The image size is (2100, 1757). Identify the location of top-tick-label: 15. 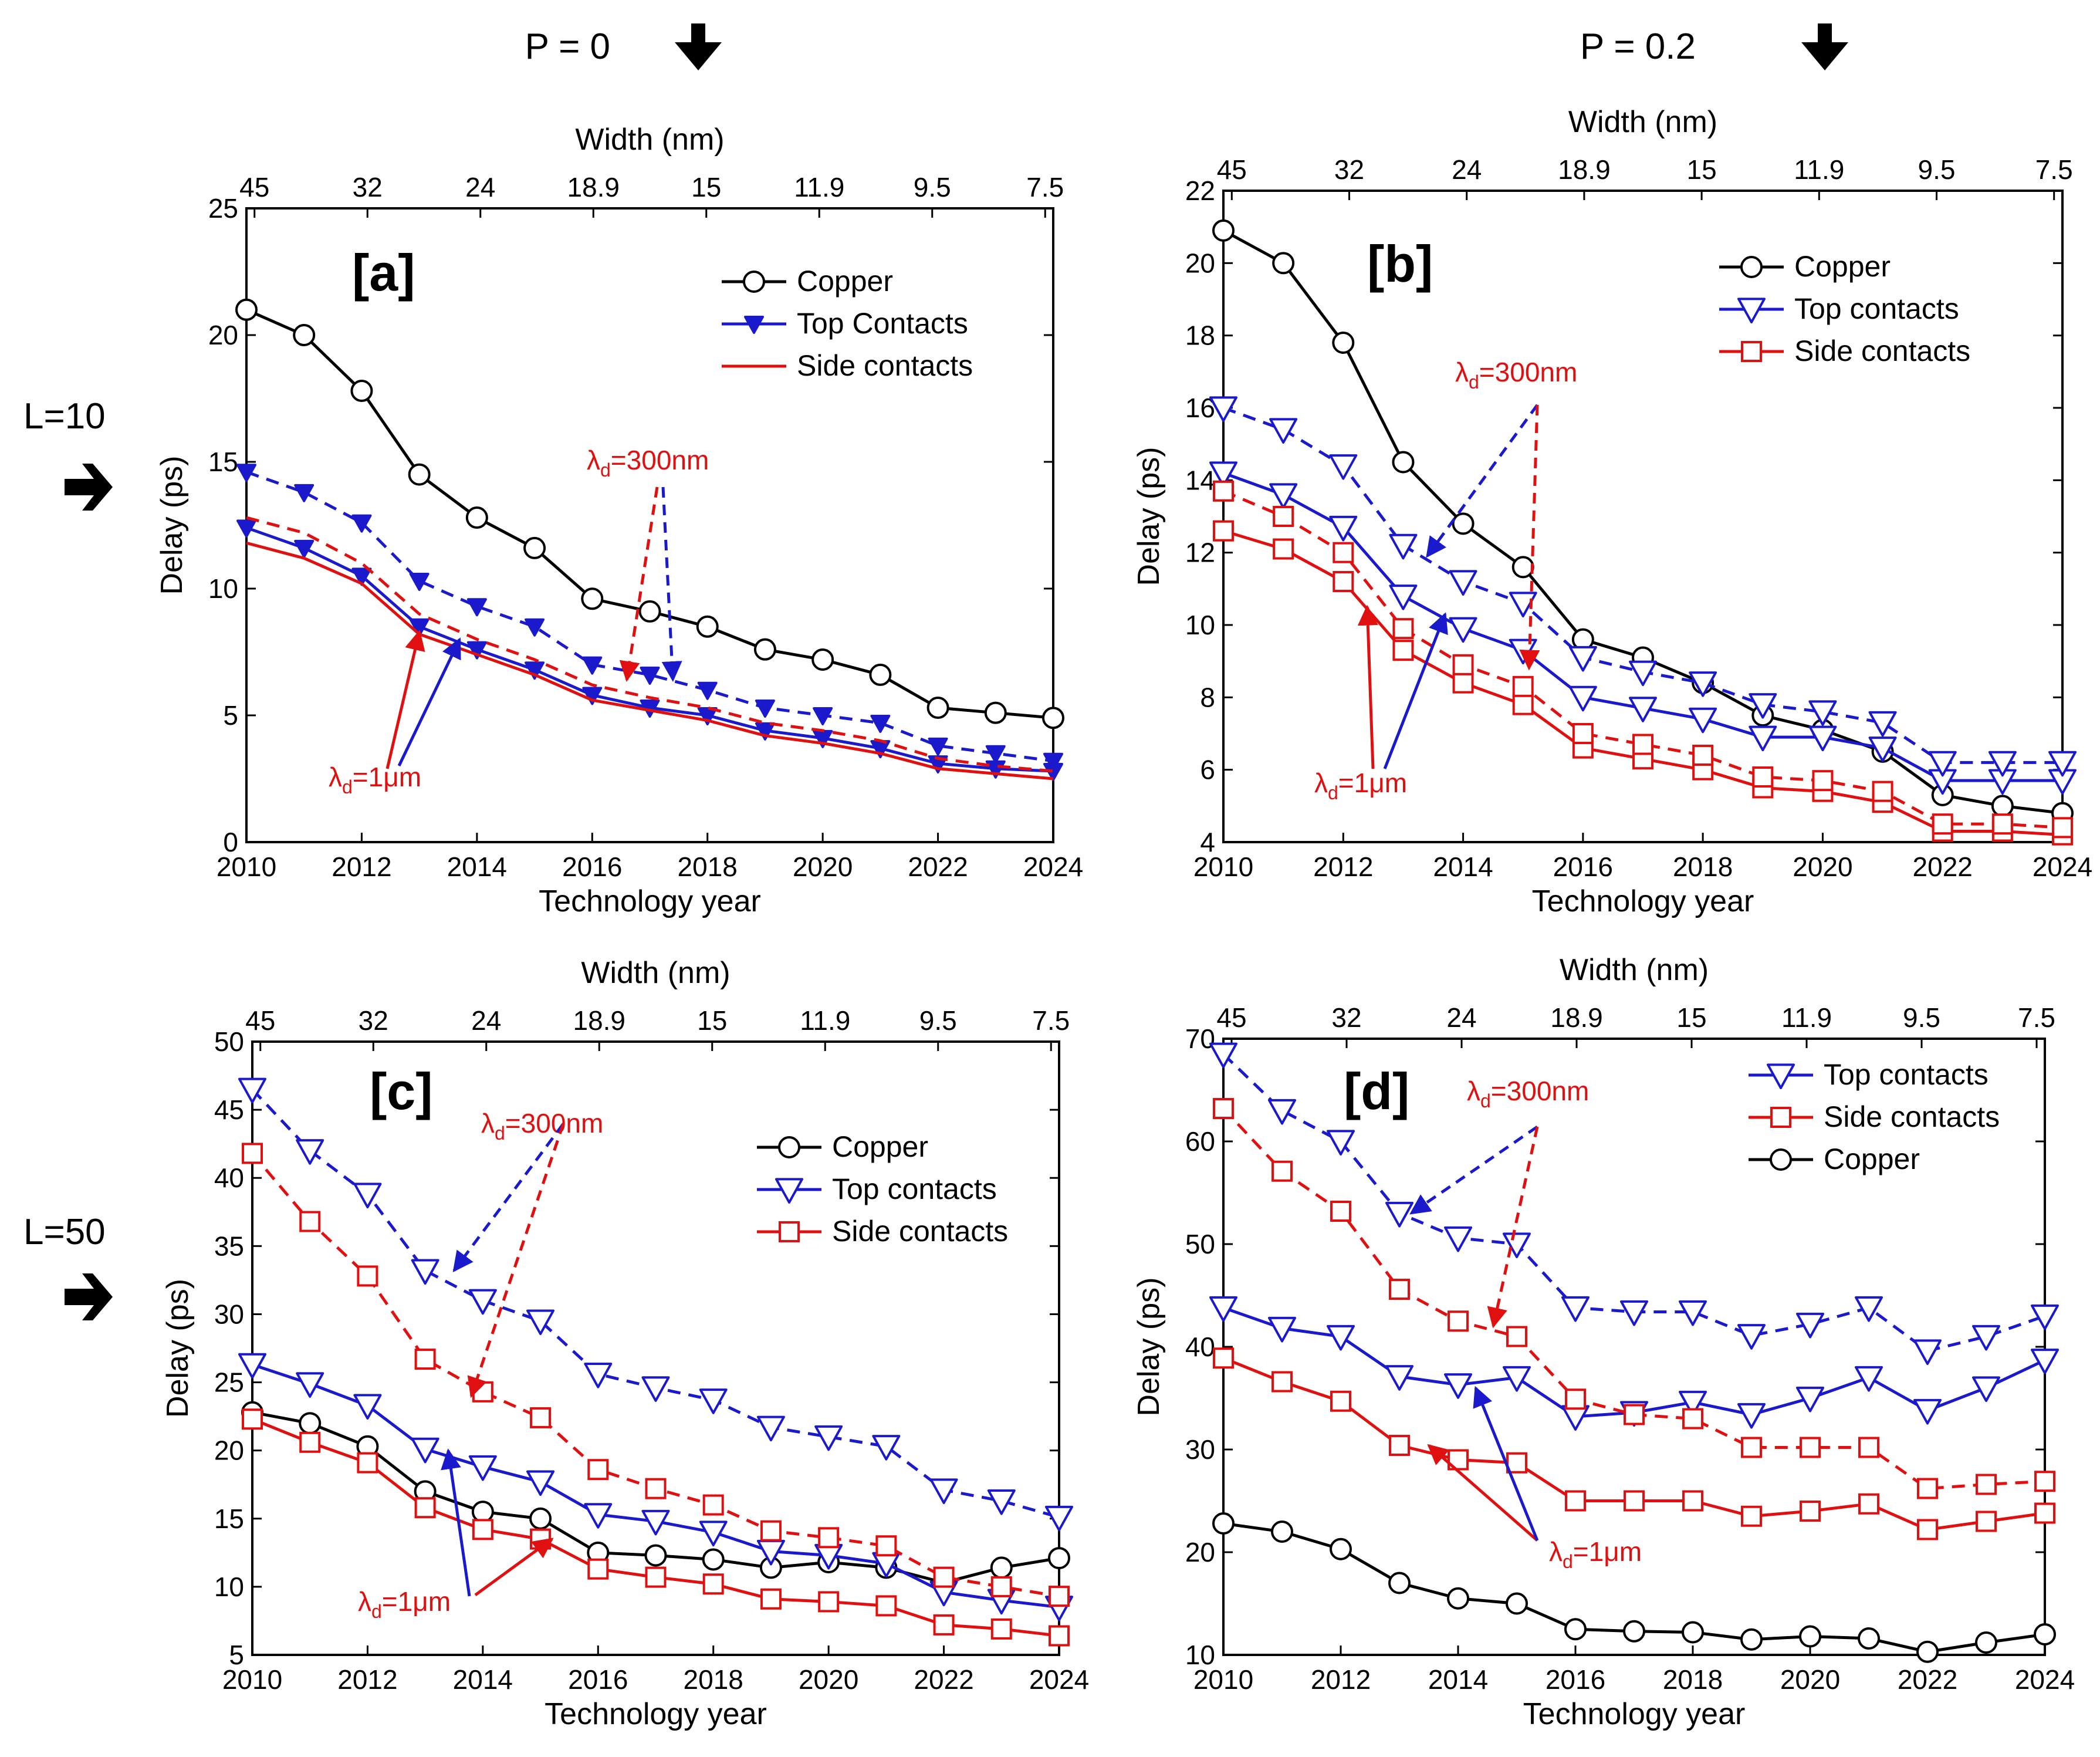
(1691, 1017).